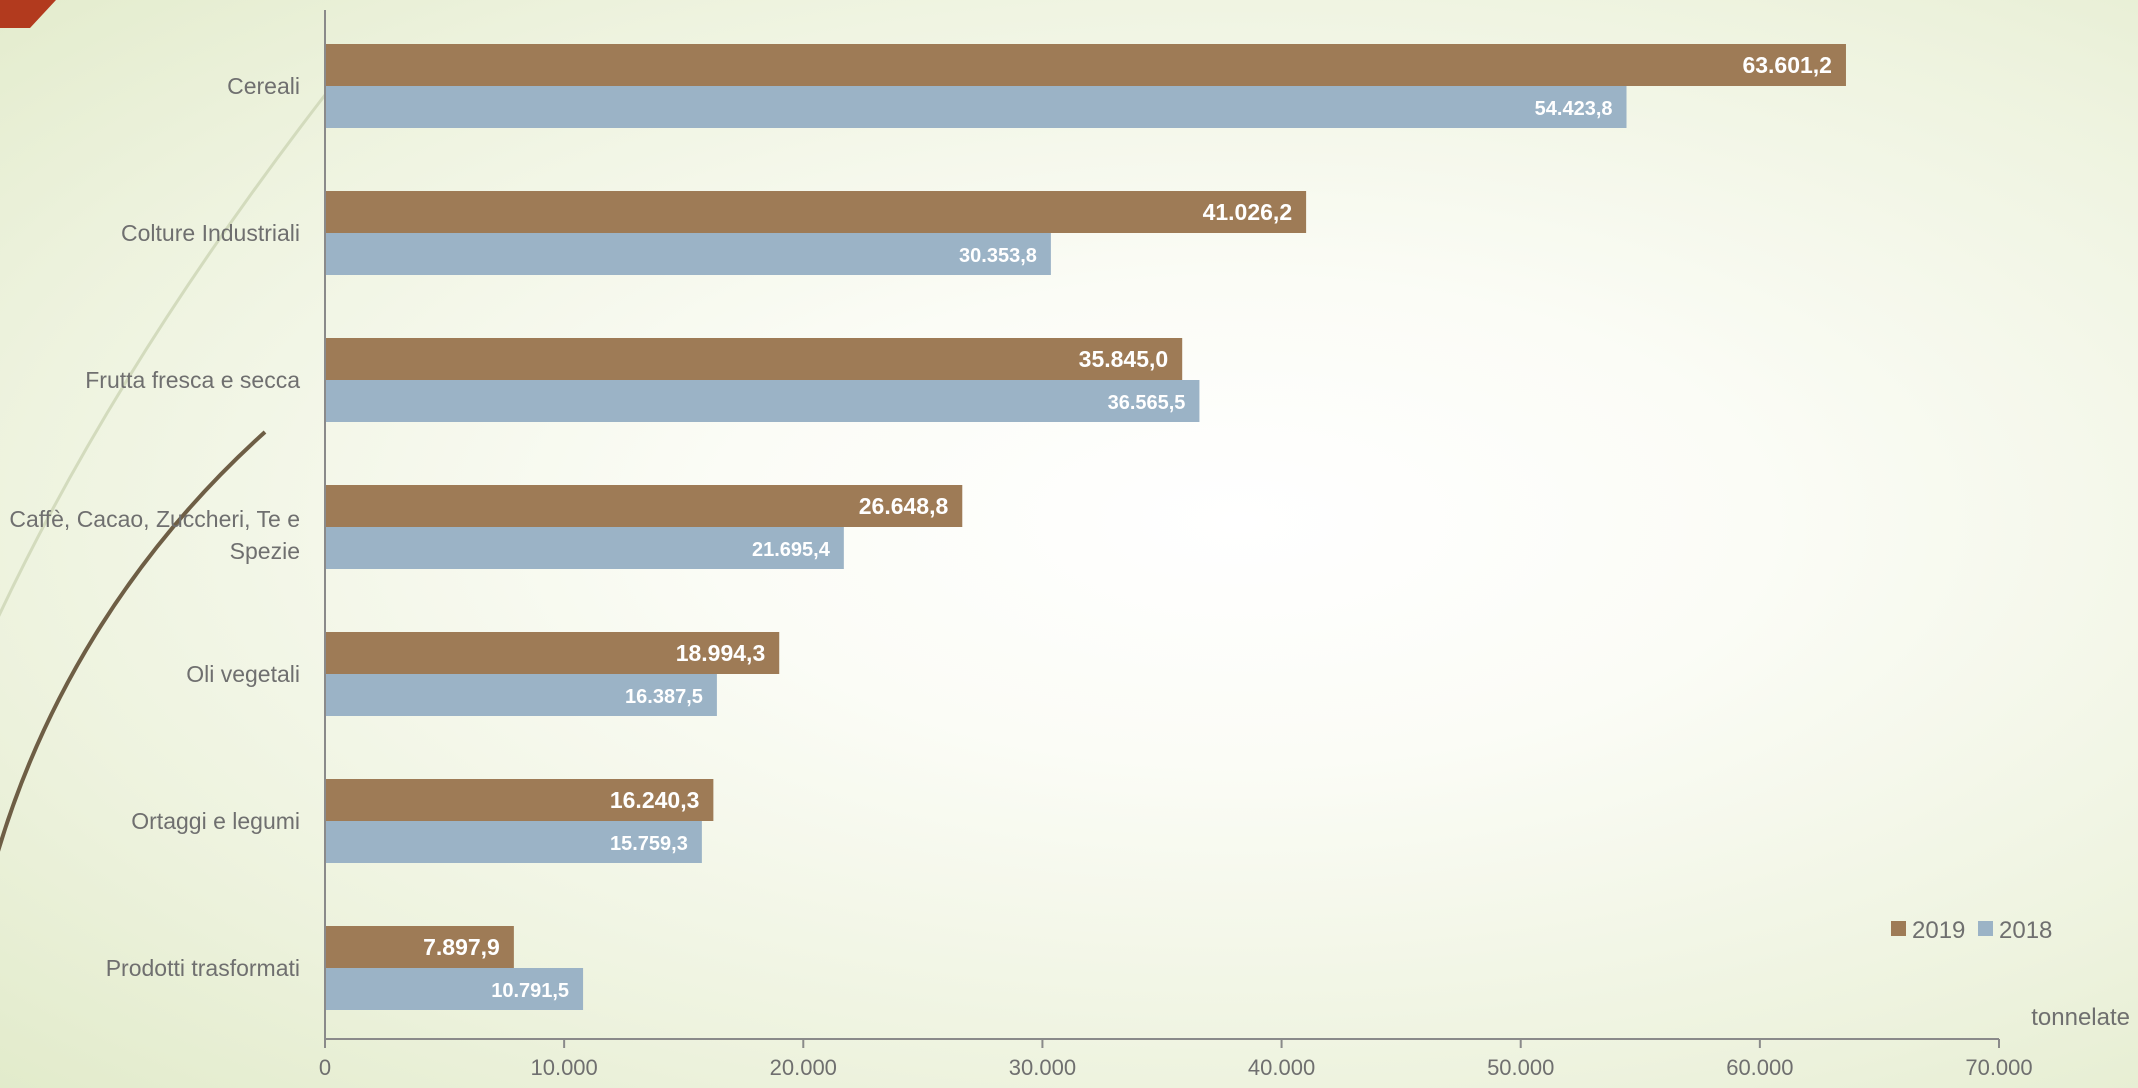 The image size is (2138, 1088). Describe the element at coordinates (154, 535) in the screenshot. I see `category-label-3: Caffè, Cacao, Zuccheri, Te e Spezie` at that location.